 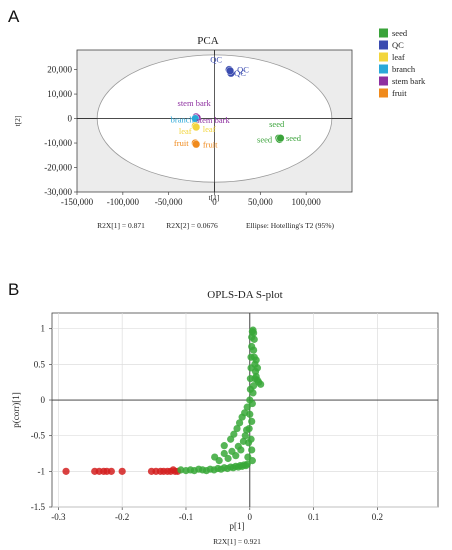 I want to click on pca-x-tick-label: 0, so click(x=214, y=202).